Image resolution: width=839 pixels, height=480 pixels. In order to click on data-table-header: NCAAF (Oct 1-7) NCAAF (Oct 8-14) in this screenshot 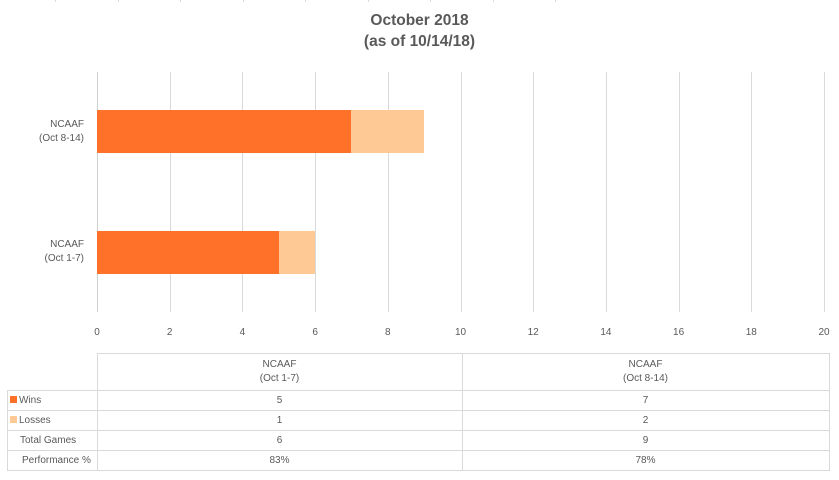, I will do `click(418, 372)`.